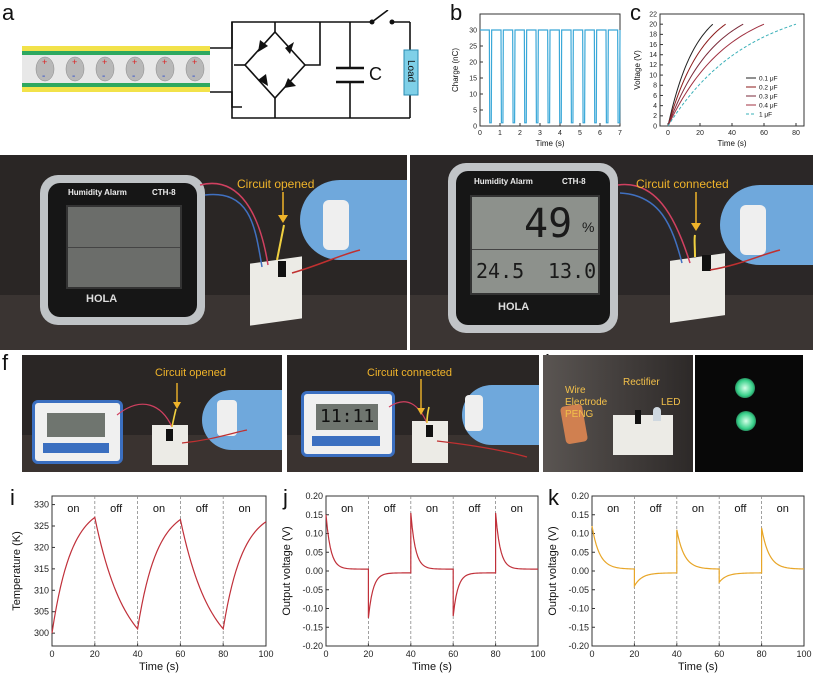 The height and width of the screenshot is (689, 813). What do you see at coordinates (76, 425) in the screenshot?
I see `timer-lcd` at bounding box center [76, 425].